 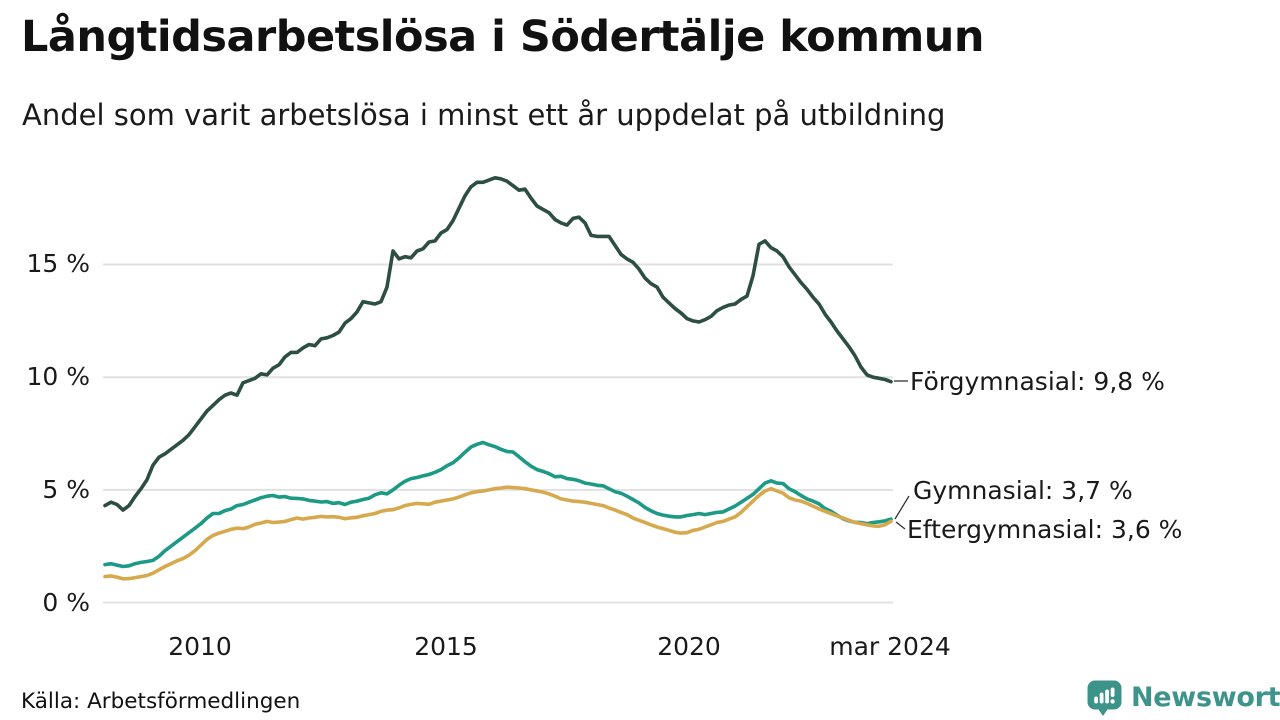 I want to click on series-label-forgymnasial: Förgymnasial: 9,8 %, so click(x=1037, y=381).